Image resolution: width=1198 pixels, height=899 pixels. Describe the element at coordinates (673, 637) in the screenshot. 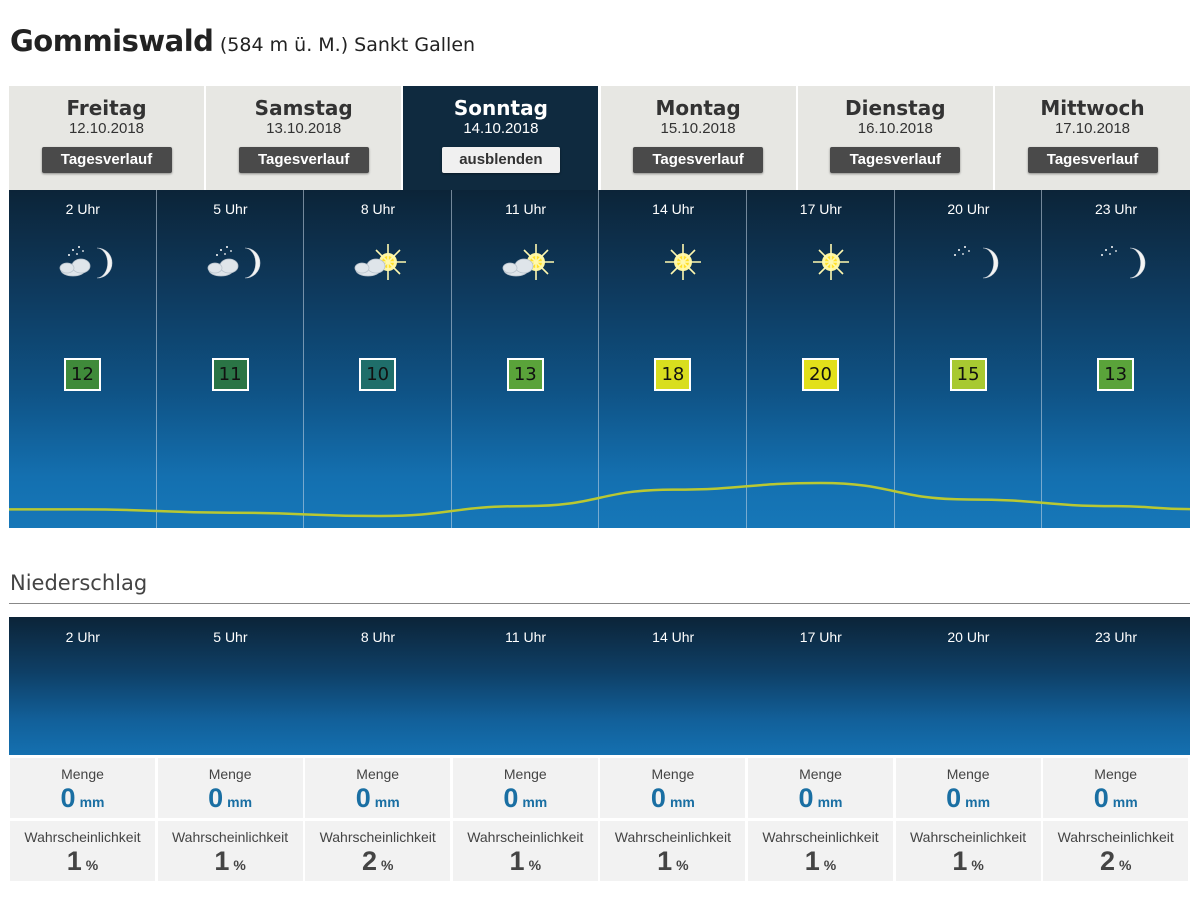

I see `precip-hour-label: 14 Uhr` at that location.